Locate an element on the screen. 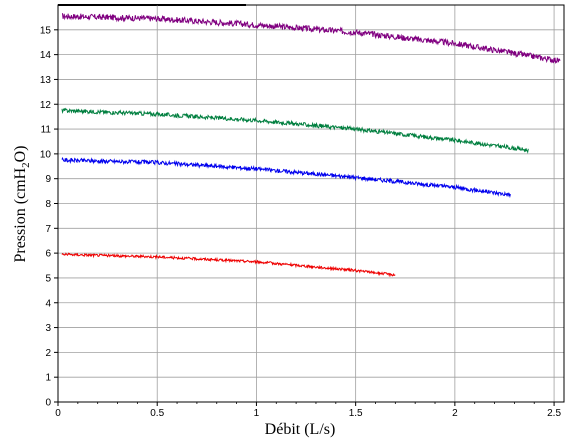 The width and height of the screenshot is (569, 439). y-tick-label: 8 is located at coordinates (48, 204).